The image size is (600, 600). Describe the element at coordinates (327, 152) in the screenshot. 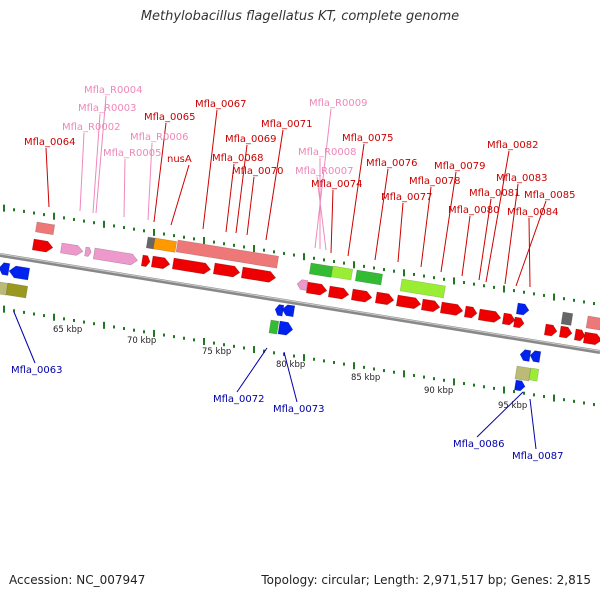

I see `gene-label: Mfla_R0008` at that location.